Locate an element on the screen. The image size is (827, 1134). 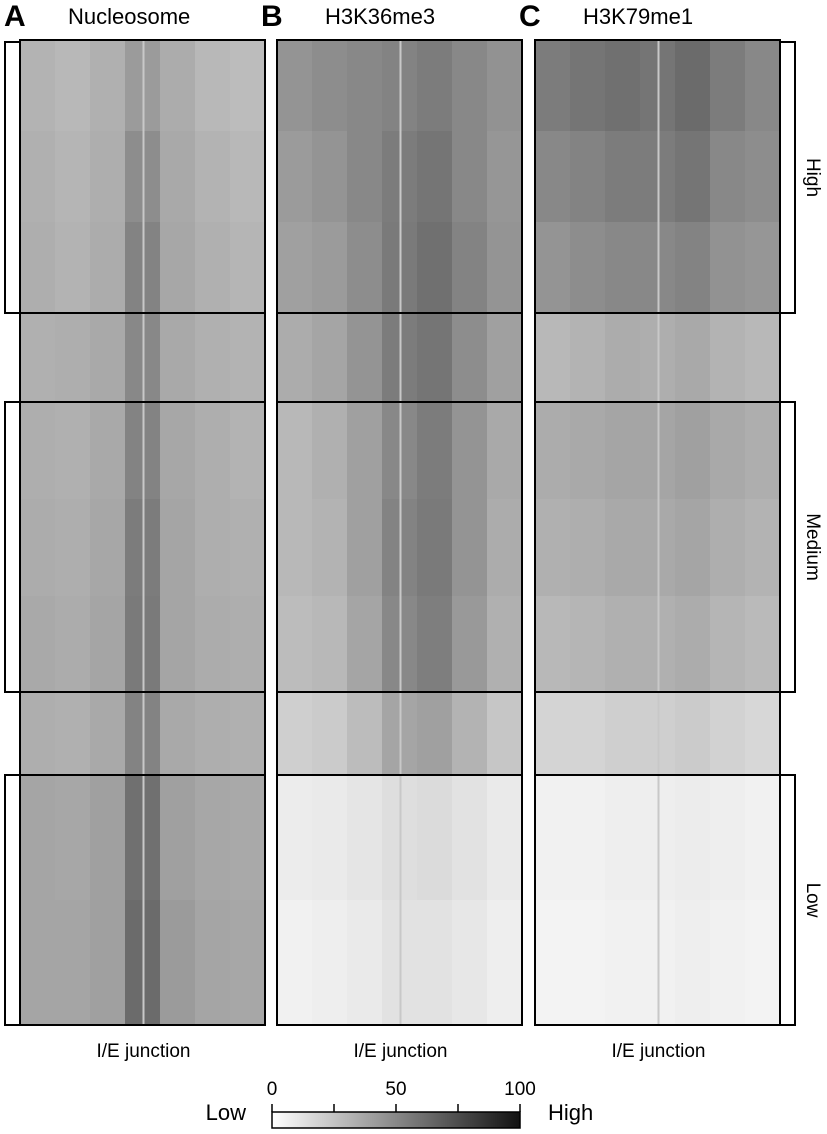
panel-letter: B is located at coordinates (272, 16).